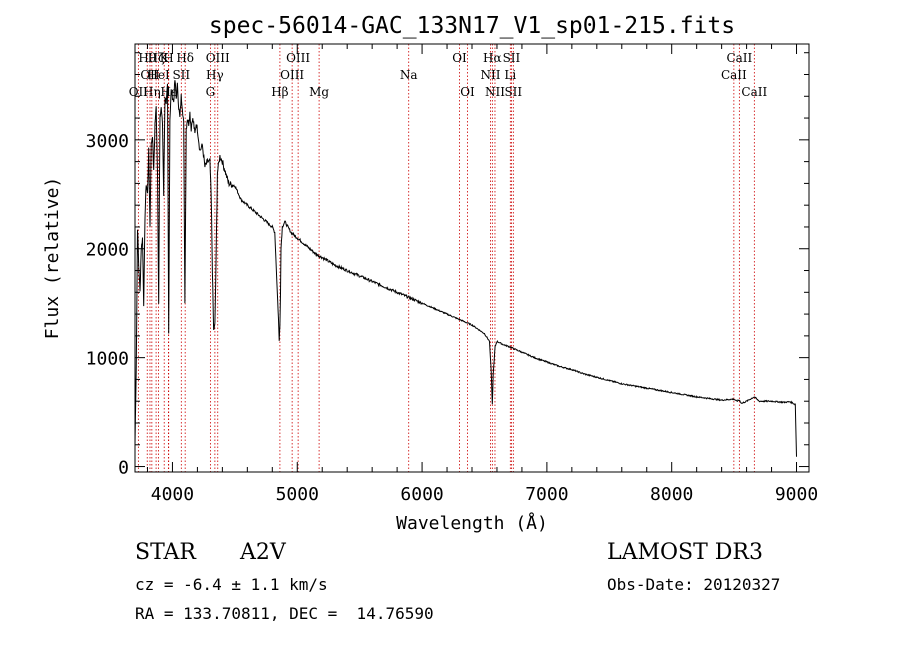 The height and width of the screenshot is (649, 900). Describe the element at coordinates (297, 494) in the screenshot. I see `x-tick-label: 5000` at that location.